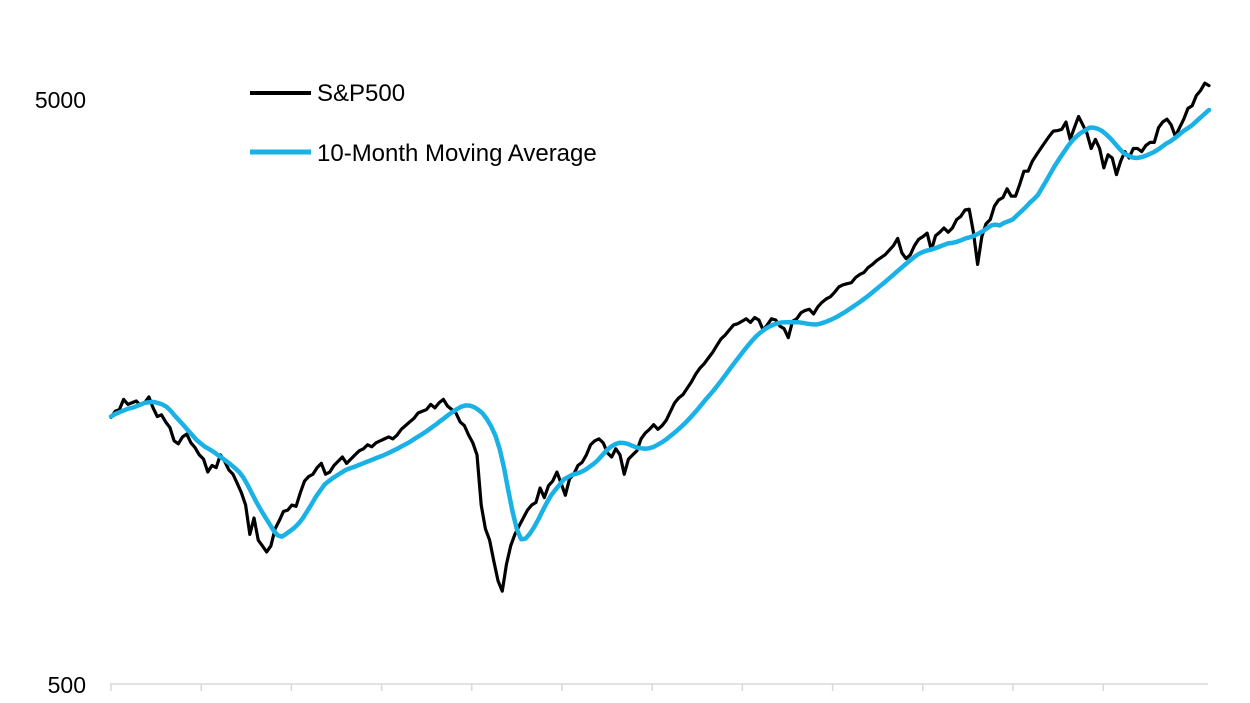 This screenshot has width=1250, height=703. What do you see at coordinates (361, 93) in the screenshot?
I see `legend-label-sp500: S&P500` at bounding box center [361, 93].